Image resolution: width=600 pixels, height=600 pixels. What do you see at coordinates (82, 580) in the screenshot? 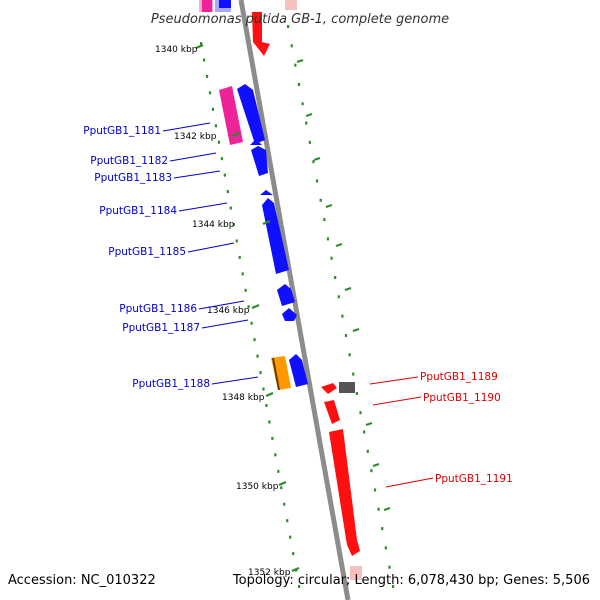
I see `accession-footer: Accession: NC_010322` at bounding box center [82, 580].